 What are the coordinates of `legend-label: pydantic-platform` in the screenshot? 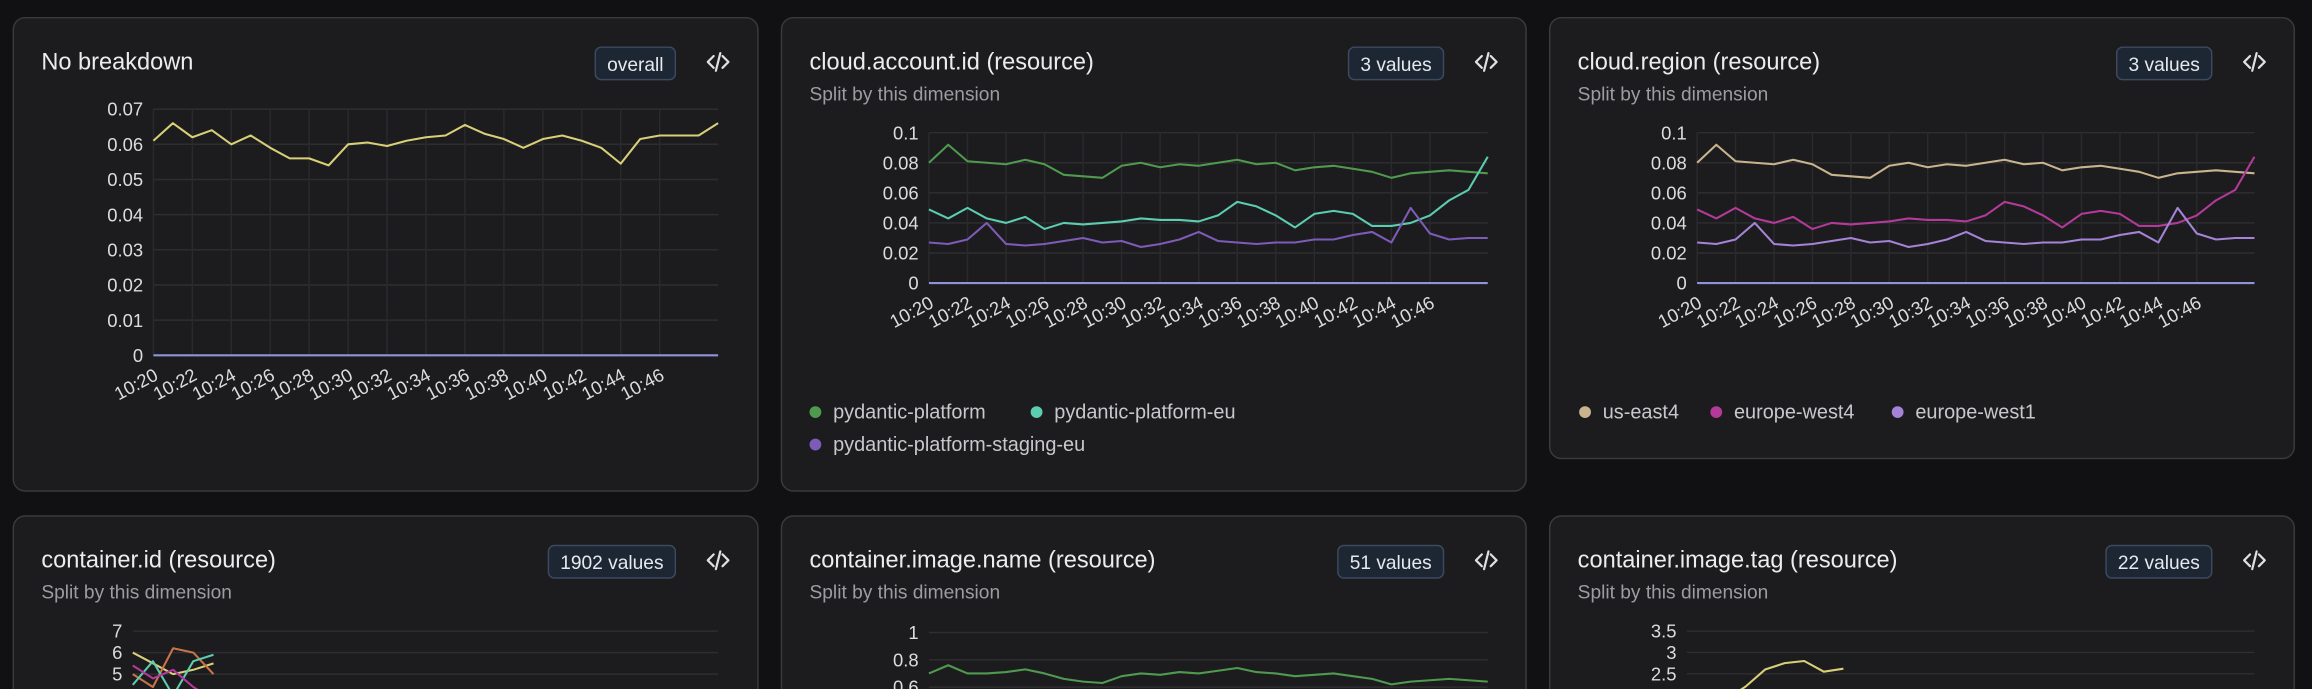 It's located at (909, 413).